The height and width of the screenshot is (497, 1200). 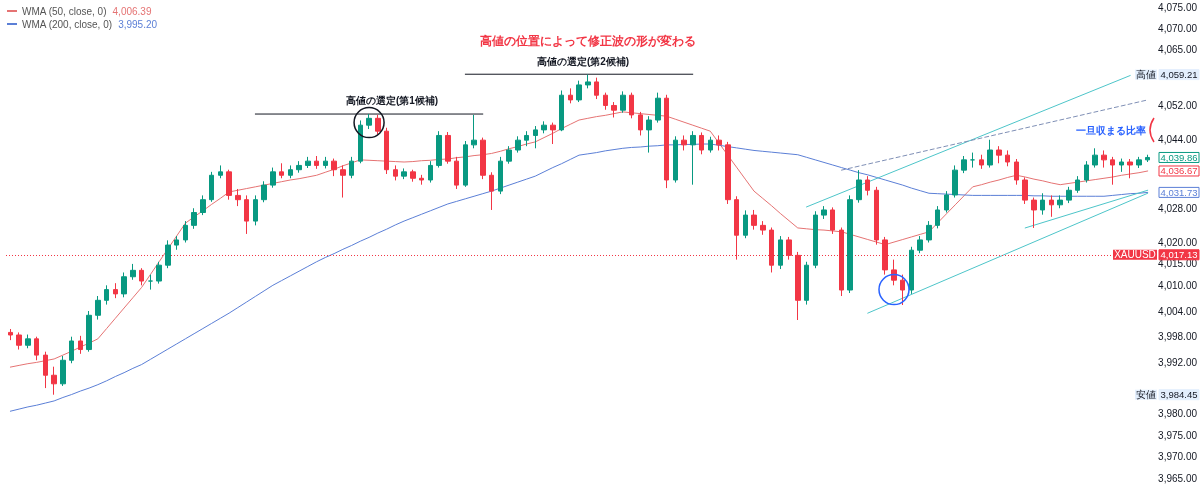 I want to click on y-tick-label: 4,044.00, so click(x=1178, y=140).